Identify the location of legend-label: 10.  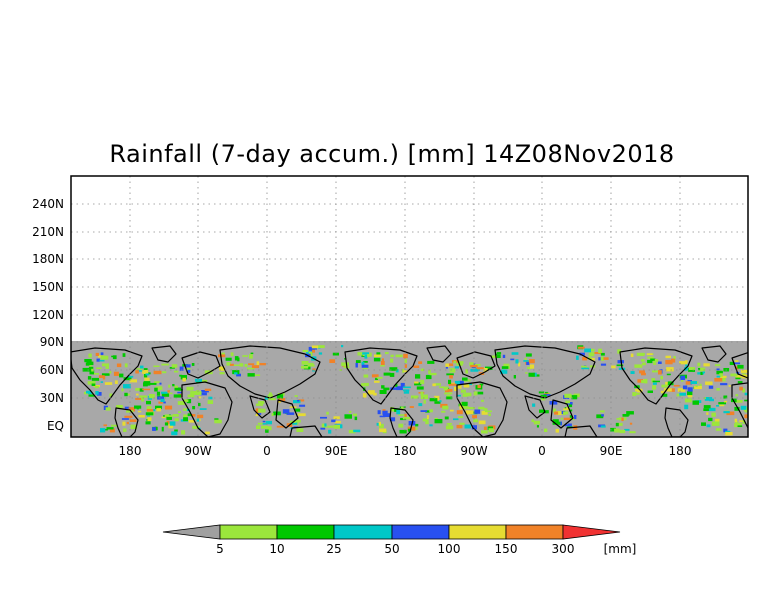
(276, 549).